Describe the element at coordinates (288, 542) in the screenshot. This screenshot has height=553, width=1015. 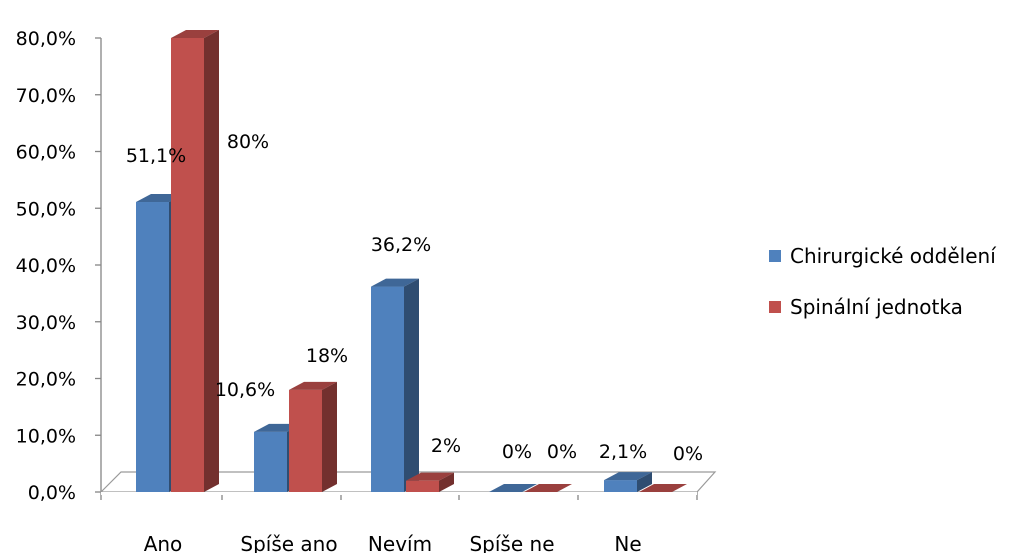
I see `x-category-label: Spíše ano` at that location.